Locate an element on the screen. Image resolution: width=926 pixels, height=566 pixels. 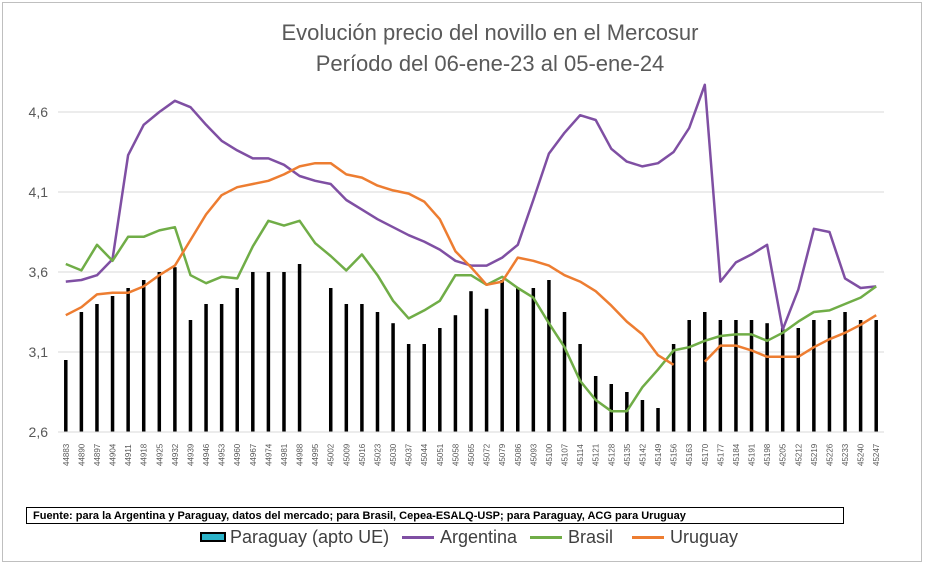
x-tick-label: 45240 is located at coordinates (861, 454).